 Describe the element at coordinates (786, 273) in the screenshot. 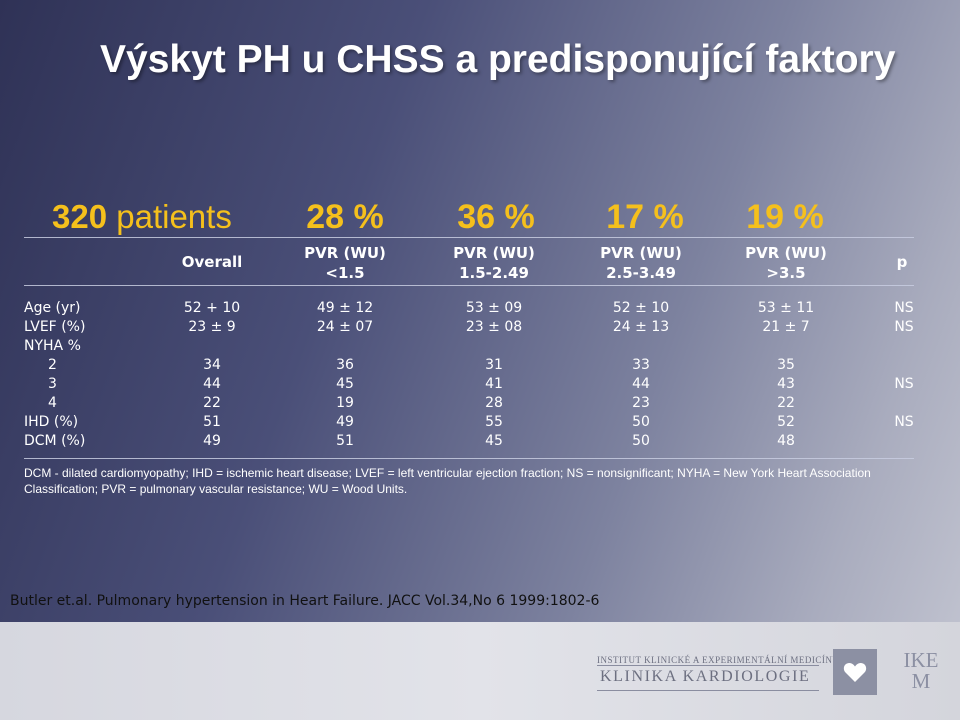

I see `header-group-line2: >3.5` at that location.